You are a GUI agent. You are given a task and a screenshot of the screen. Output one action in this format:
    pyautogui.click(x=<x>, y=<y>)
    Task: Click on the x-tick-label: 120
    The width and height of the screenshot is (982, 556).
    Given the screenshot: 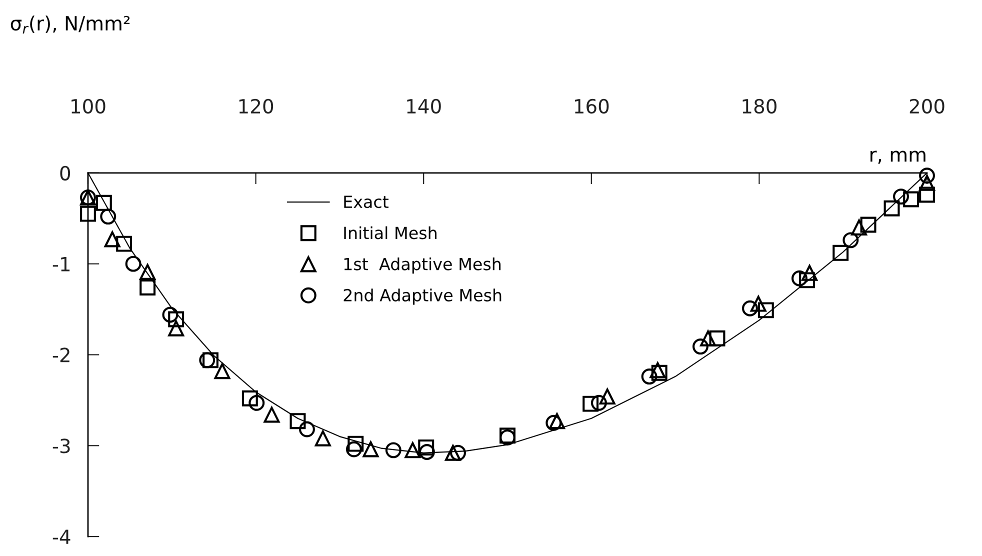 What is the action you would take?
    pyautogui.click(x=256, y=106)
    